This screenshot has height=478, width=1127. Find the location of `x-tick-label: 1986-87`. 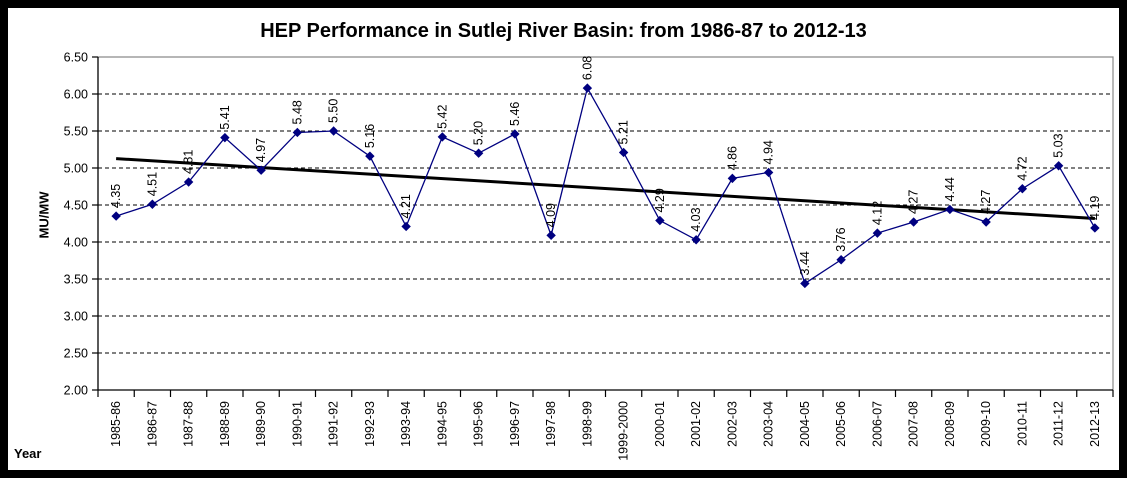

x-tick-label: 1986-87 is located at coordinates (152, 424).